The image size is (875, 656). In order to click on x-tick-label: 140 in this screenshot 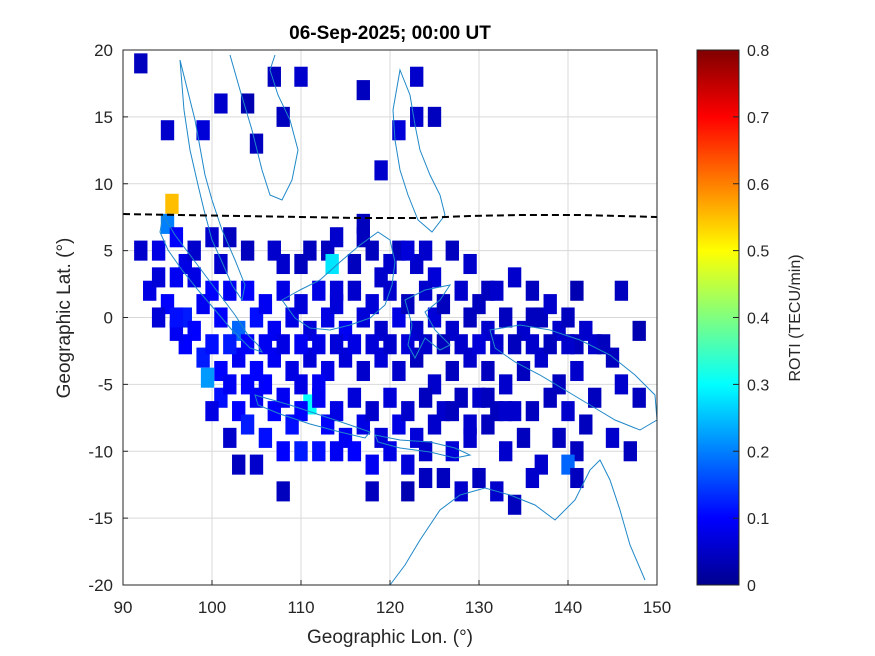, I will do `click(568, 607)`.